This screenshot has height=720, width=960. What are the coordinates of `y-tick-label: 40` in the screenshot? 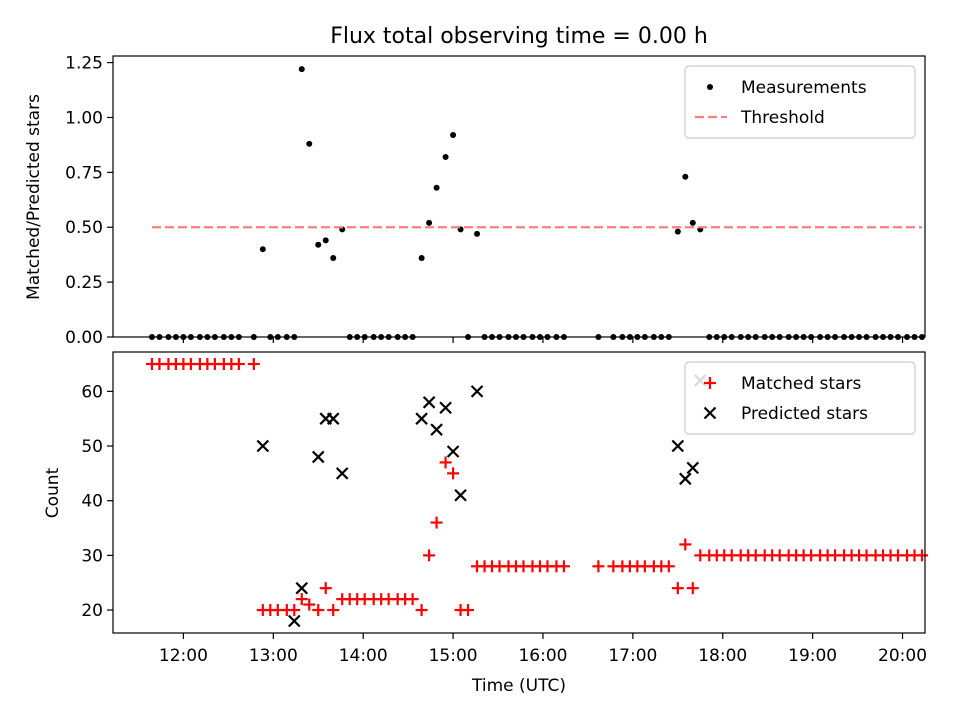 It's located at (92, 502).